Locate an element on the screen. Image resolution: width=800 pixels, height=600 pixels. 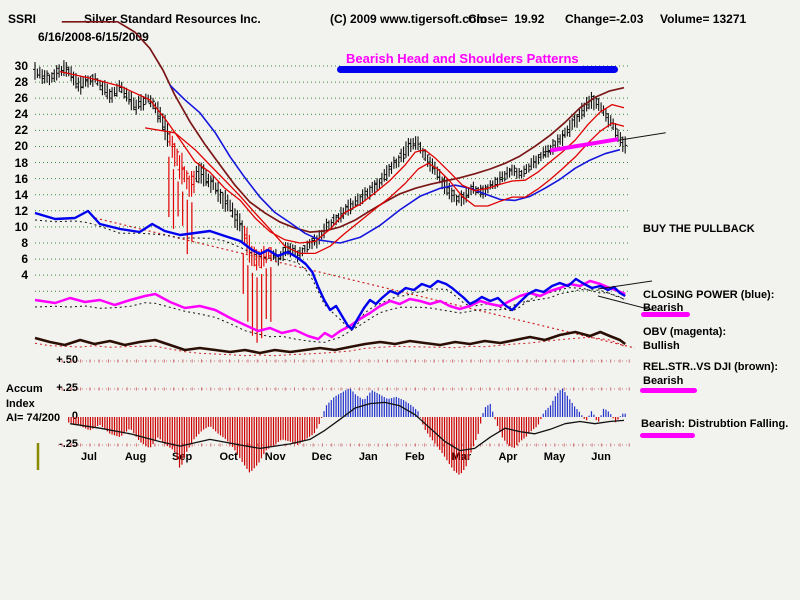
close-value: Close= 19.92 is located at coordinates (506, 19).